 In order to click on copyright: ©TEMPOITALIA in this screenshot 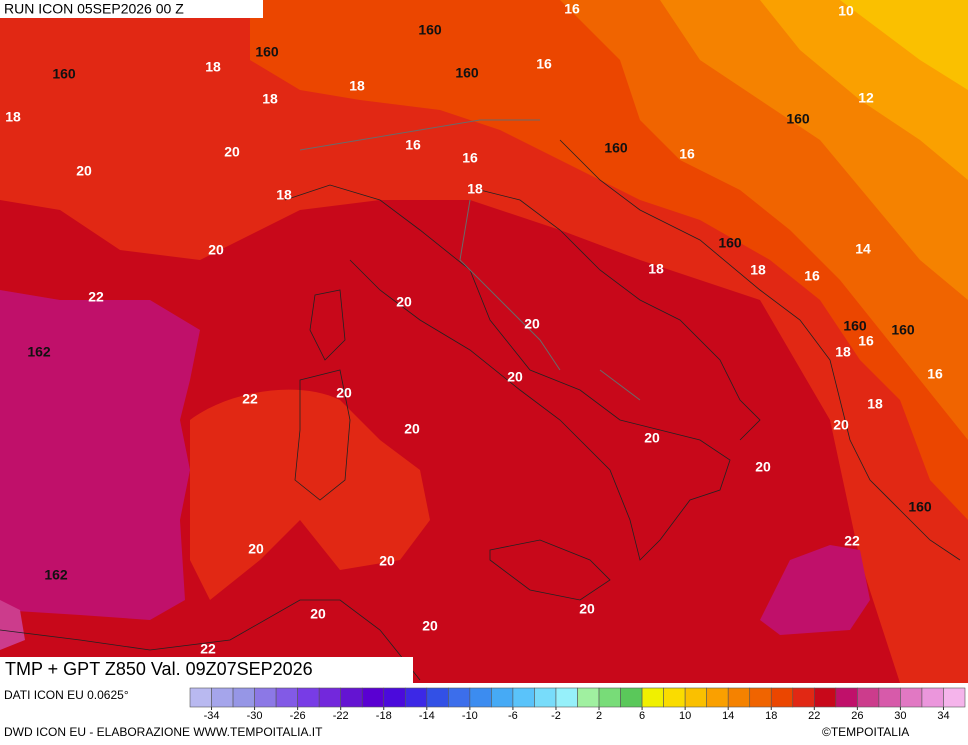, I will do `click(865, 732)`.